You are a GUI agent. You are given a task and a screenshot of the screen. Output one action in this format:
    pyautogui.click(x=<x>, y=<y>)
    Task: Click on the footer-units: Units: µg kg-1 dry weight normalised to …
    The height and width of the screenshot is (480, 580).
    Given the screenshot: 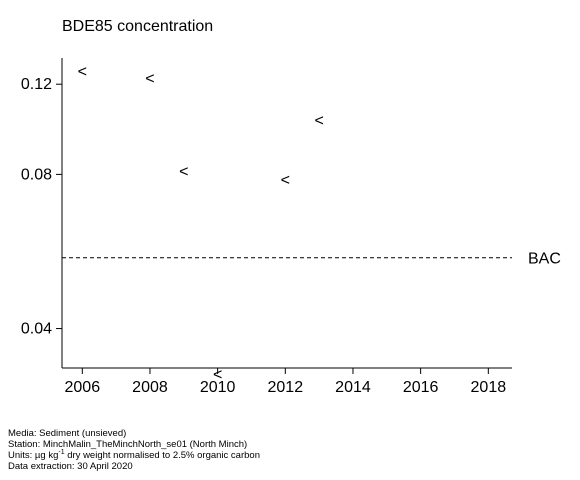 What is the action you would take?
    pyautogui.click(x=134, y=455)
    